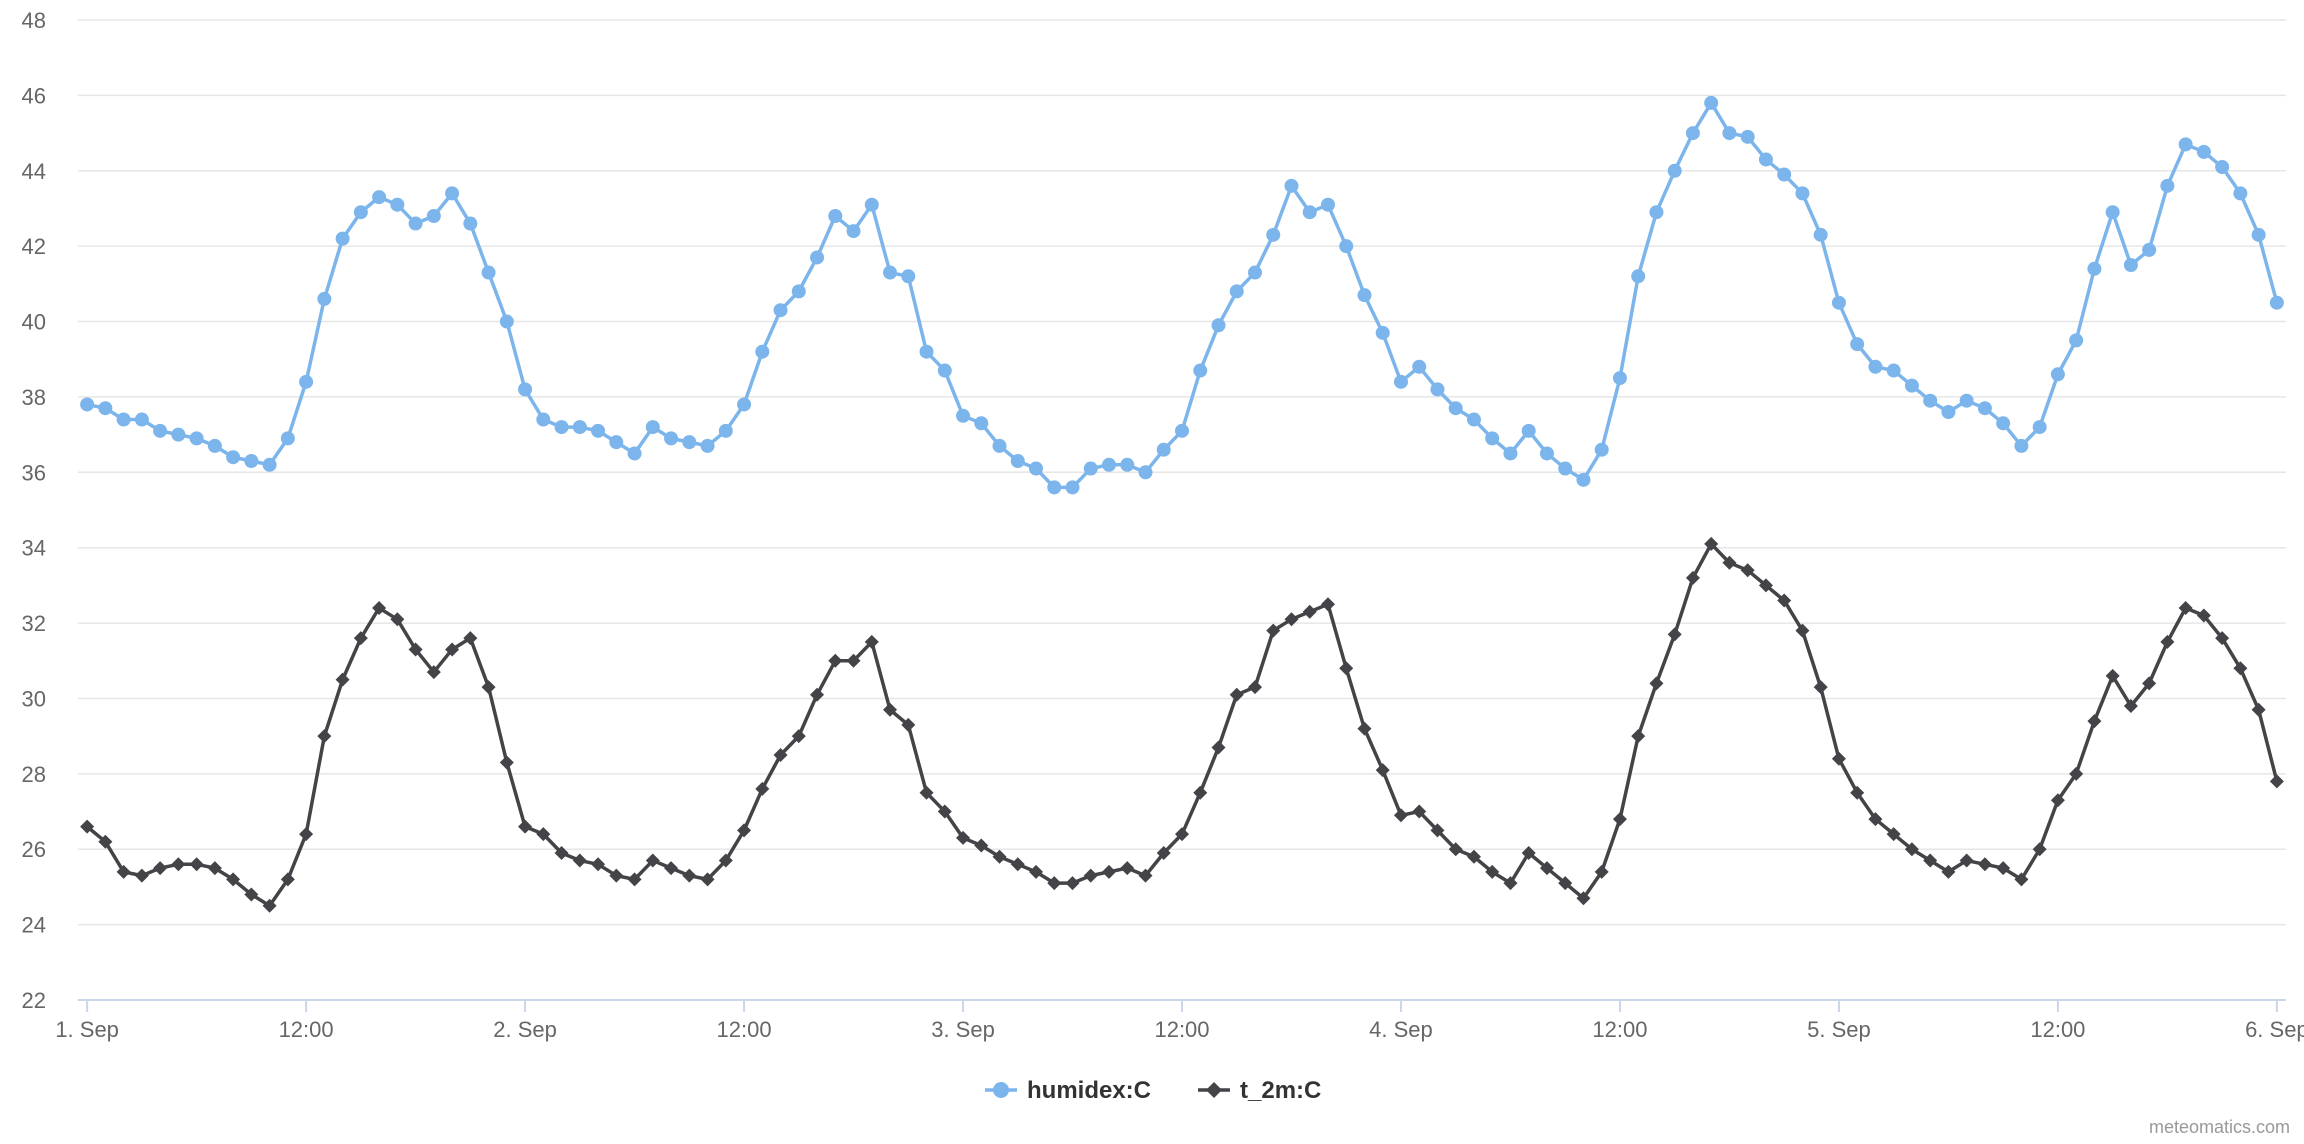  Describe the element at coordinates (34, 698) in the screenshot. I see `y-tick-label: 30` at that location.